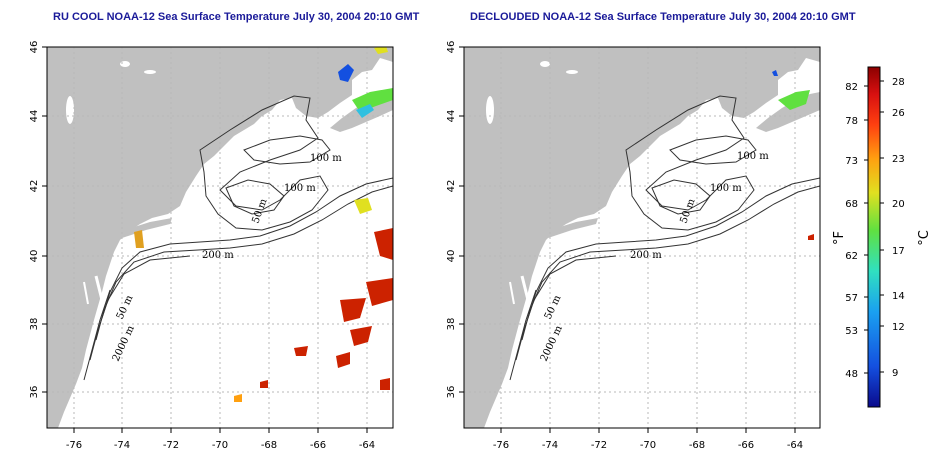 This screenshot has height=475, width=950. Describe the element at coordinates (746, 445) in the screenshot. I see `right-x-tick: -66` at that location.